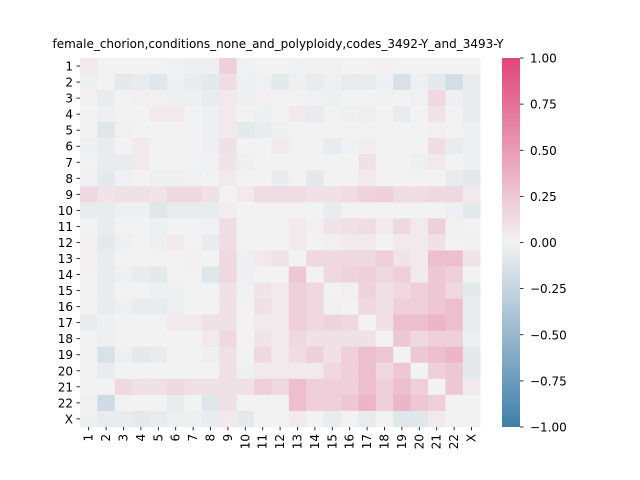  Describe the element at coordinates (263, 441) in the screenshot. I see `x-tick-label: 11` at that location.